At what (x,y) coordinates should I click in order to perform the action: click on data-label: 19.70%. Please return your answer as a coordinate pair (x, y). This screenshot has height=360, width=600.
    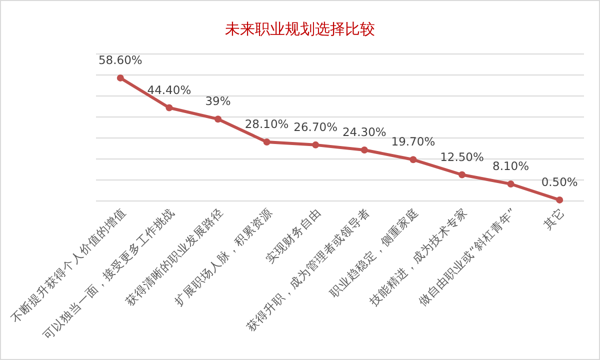
    Looking at the image, I should click on (413, 141).